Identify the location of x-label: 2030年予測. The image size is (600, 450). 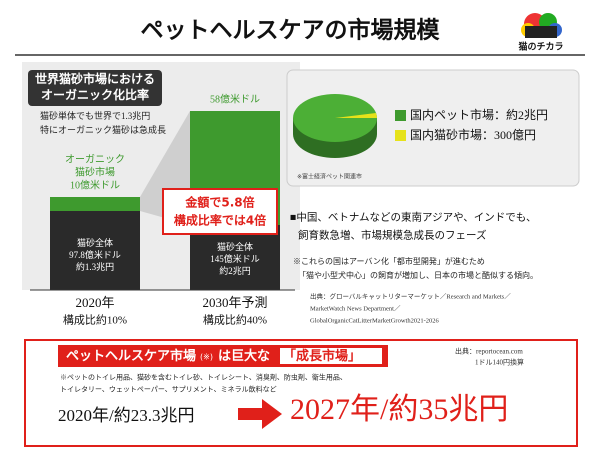
(234, 302).